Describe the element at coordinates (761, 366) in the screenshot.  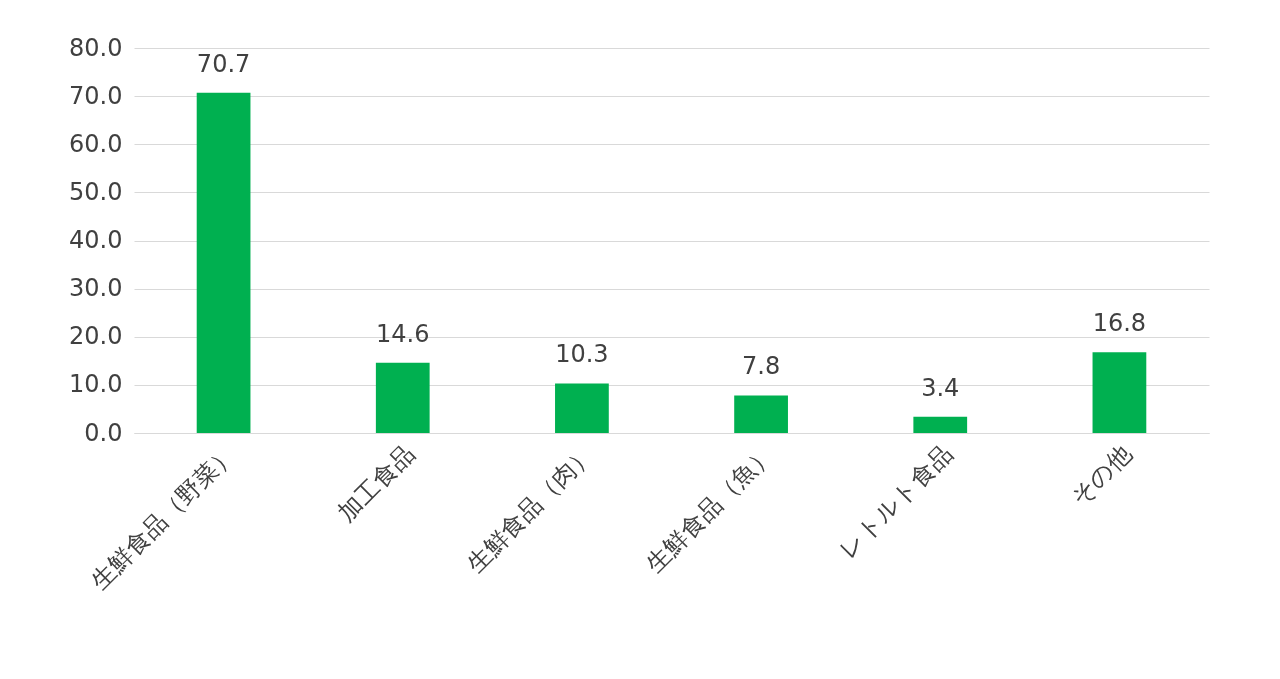
I see `data-label: 7.8` at that location.